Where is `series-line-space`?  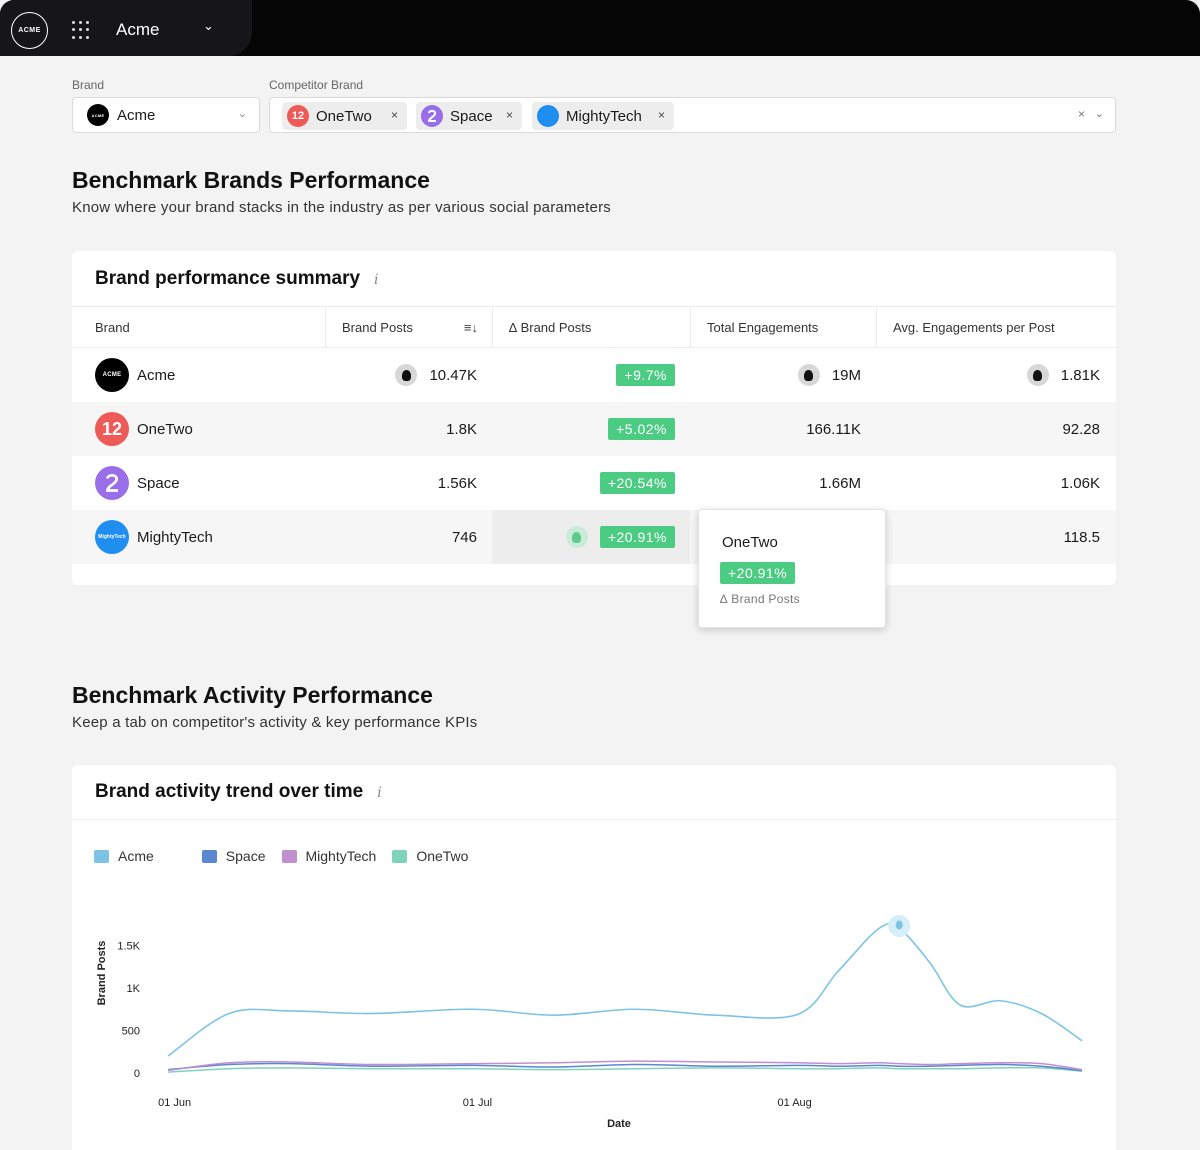
series-line-space is located at coordinates (625, 1067).